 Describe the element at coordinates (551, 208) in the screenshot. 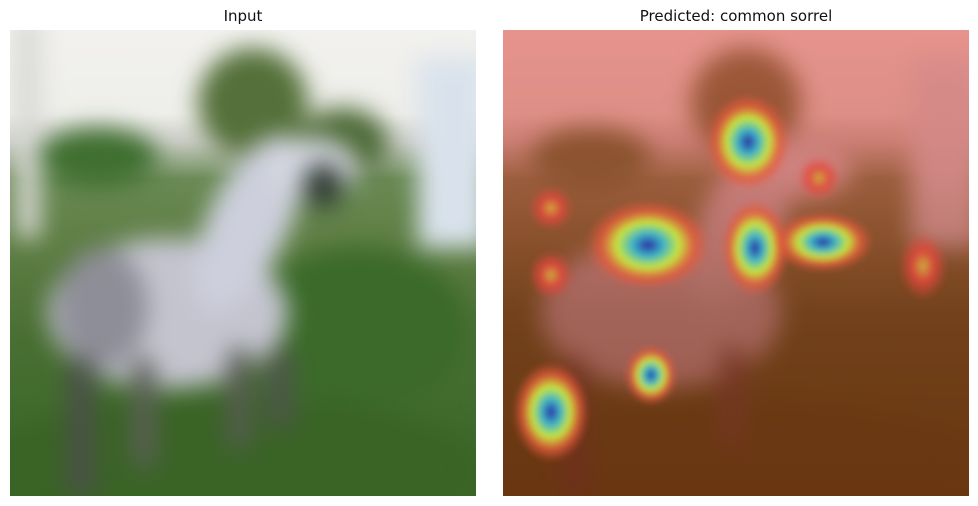

I see `hotspot-left-mid` at that location.